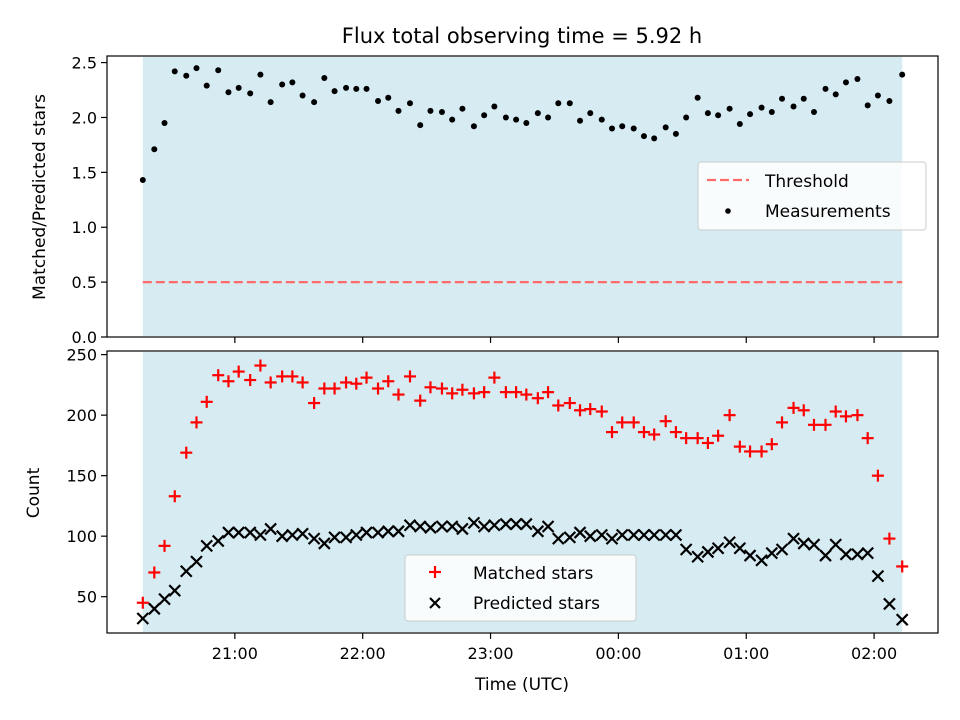 This screenshot has width=960, height=720. What do you see at coordinates (554, 648) in the screenshot?
I see `bottom-x-axis-ticks: 21:00 22:00 23:00 00:00 01:00 02:00` at bounding box center [554, 648].